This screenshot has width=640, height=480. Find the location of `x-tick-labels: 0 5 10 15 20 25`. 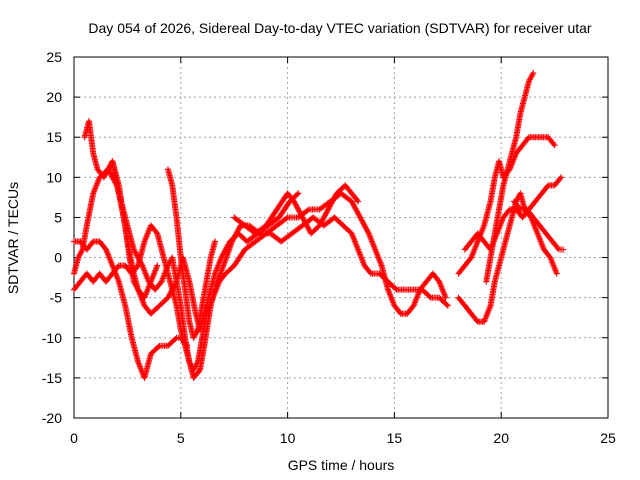

x-tick-labels: 0 5 10 15 20 25 is located at coordinates (343, 438).